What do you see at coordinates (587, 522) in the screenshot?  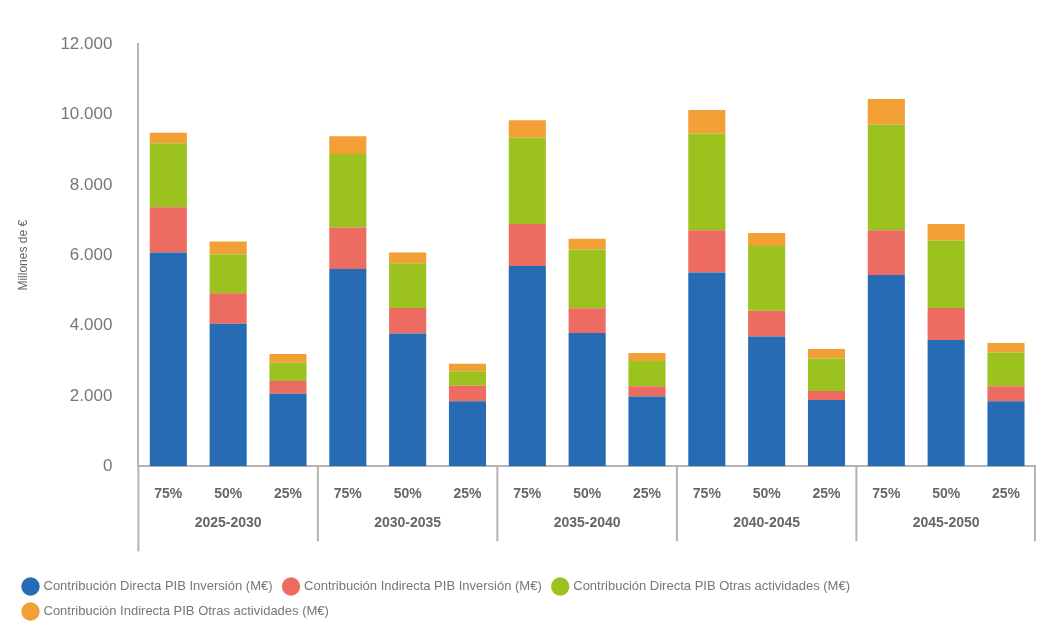 I see `text: 2035-2040` at bounding box center [587, 522].